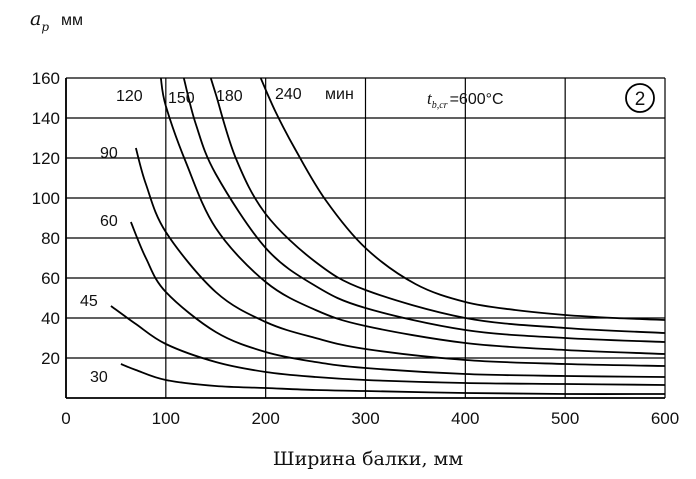  What do you see at coordinates (109, 221) in the screenshot?
I see `curve-label-60: 60` at bounding box center [109, 221].